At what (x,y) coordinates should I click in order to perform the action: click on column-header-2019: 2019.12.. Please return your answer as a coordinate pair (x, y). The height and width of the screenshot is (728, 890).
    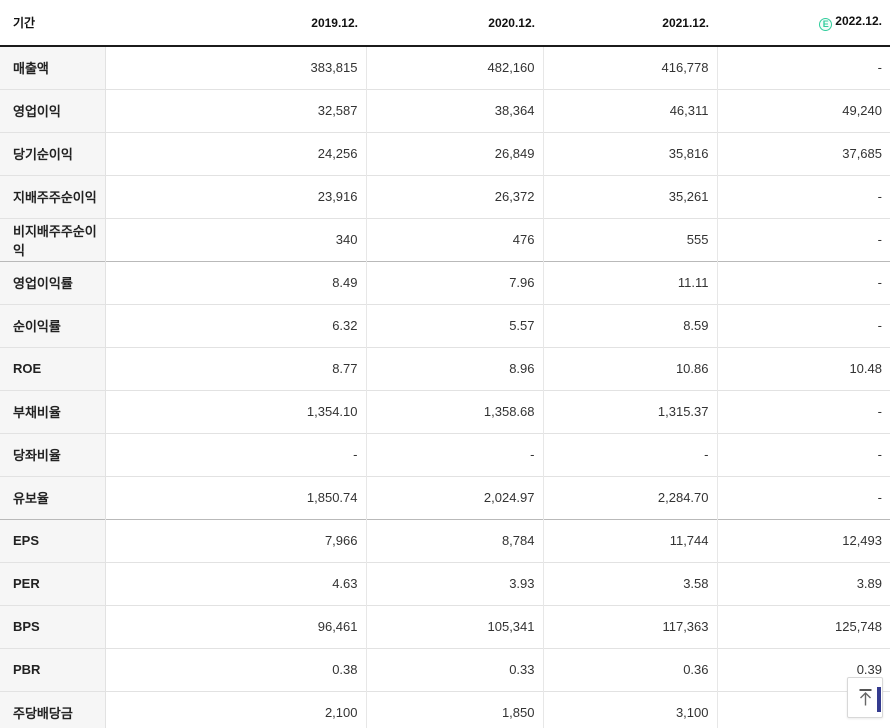
    Looking at the image, I should click on (235, 23).